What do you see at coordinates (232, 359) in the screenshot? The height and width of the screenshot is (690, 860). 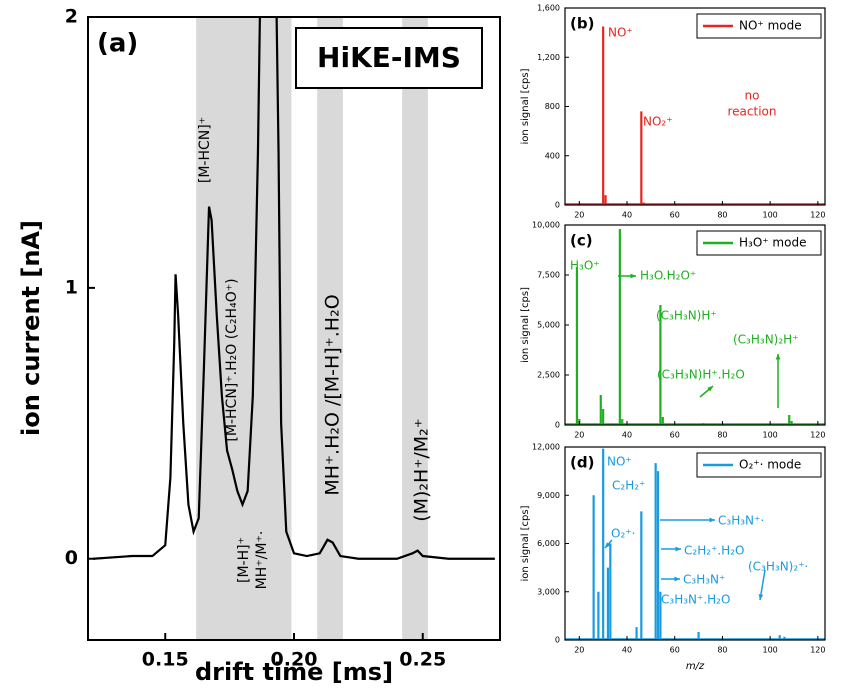 I see `annotation: [M-HCN]⁺.H₂O (C₂H₄O⁺)` at bounding box center [232, 359].